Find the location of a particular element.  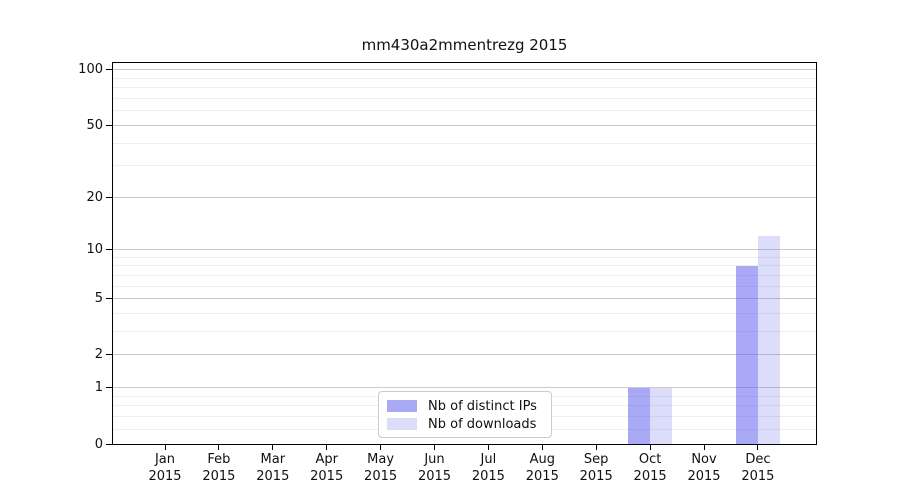

x-tick-label: Dec 2015 is located at coordinates (758, 468).